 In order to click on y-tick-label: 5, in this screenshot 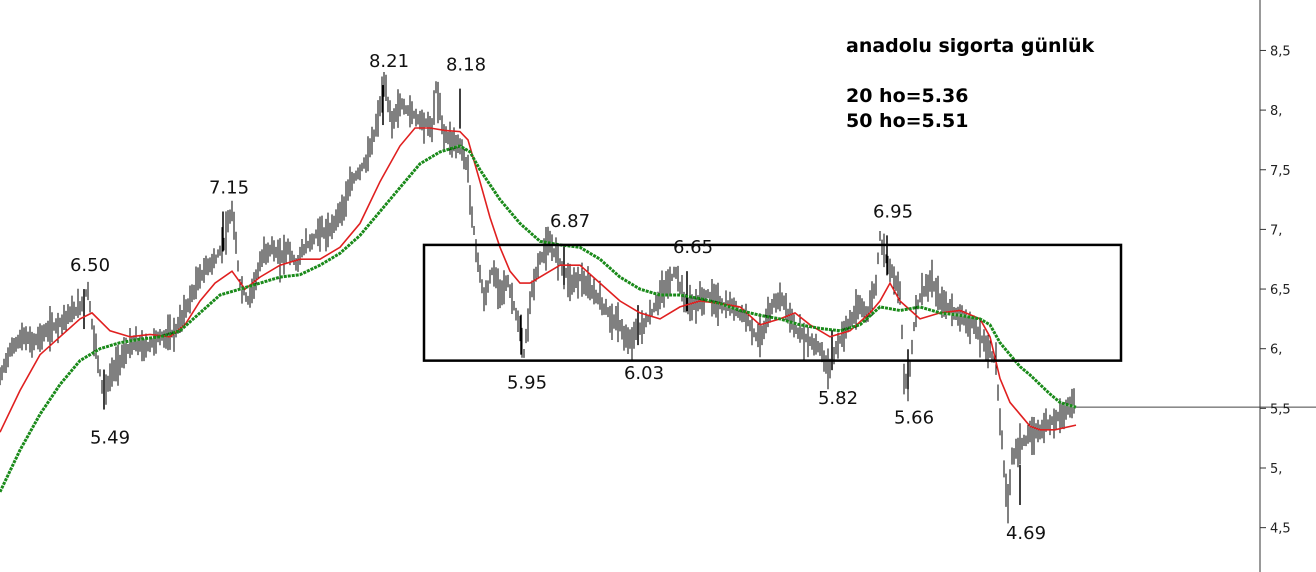, I will do `click(1276, 469)`.